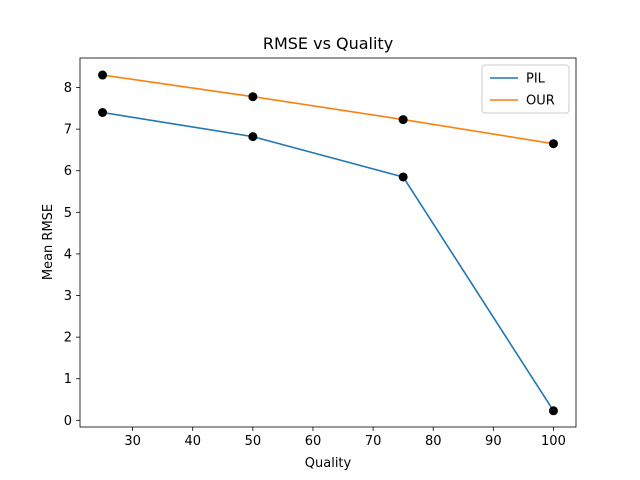 The image size is (640, 480). I want to click on x-tick-label: 70, so click(373, 441).